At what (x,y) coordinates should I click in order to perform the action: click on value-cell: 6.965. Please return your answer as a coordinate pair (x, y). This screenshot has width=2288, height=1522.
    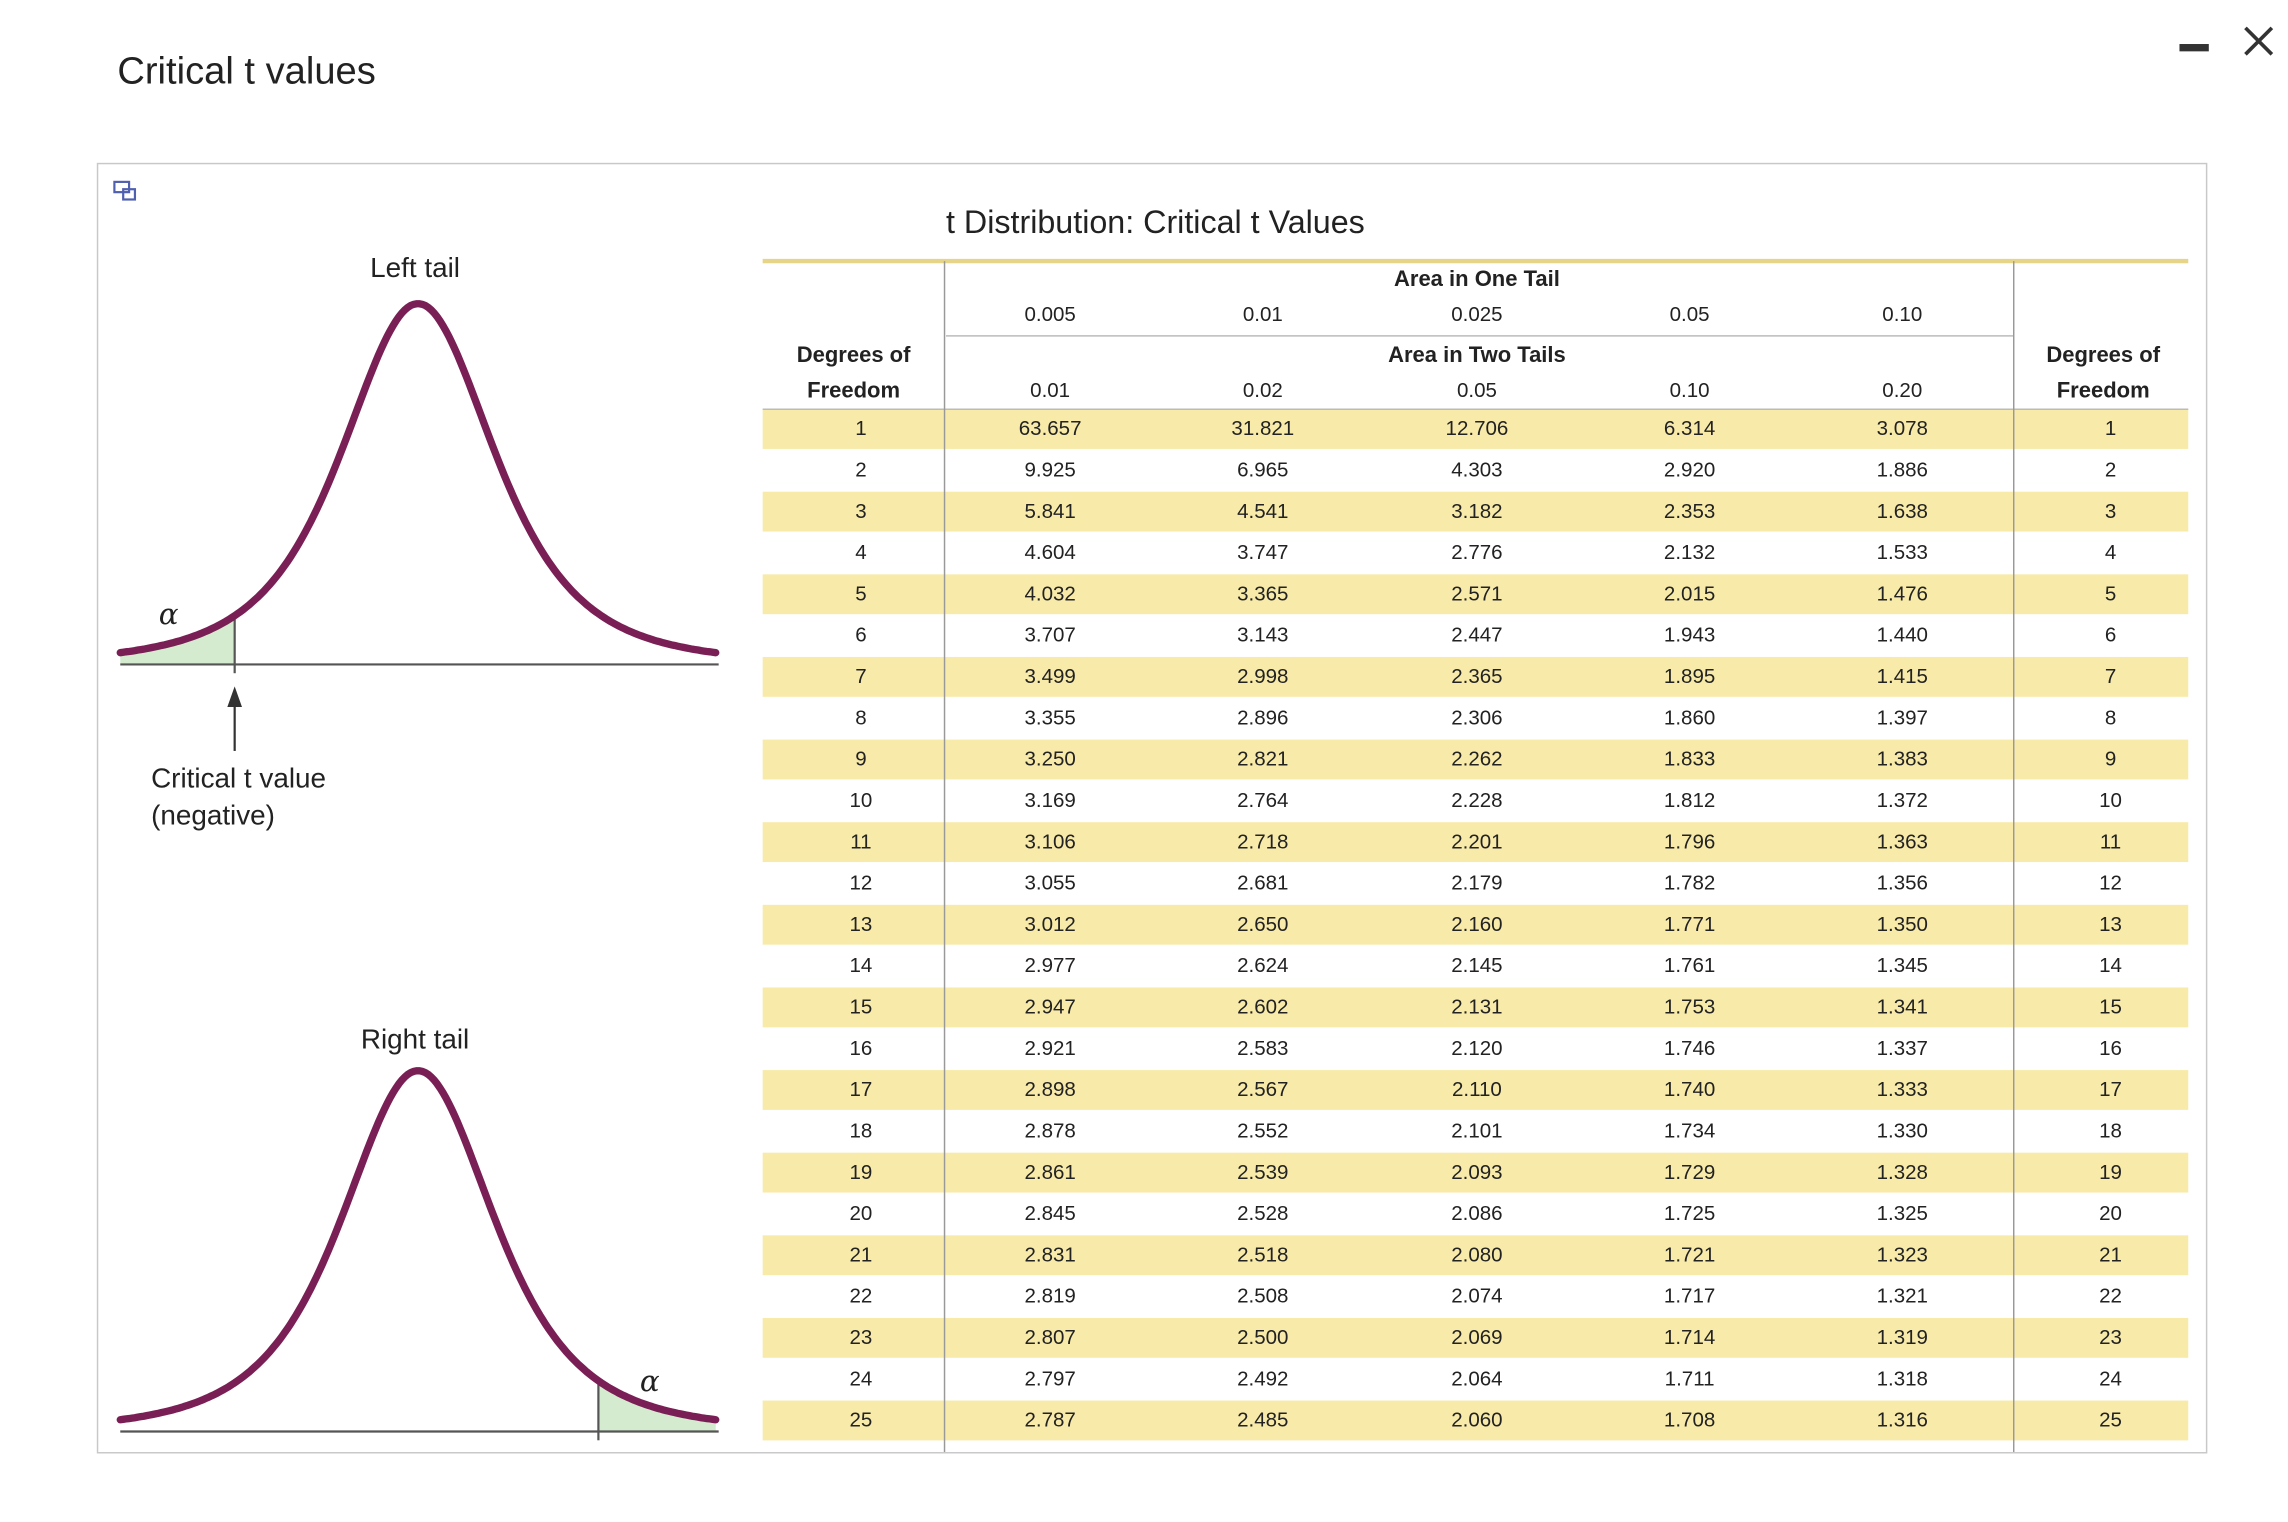
    Looking at the image, I should click on (1262, 469).